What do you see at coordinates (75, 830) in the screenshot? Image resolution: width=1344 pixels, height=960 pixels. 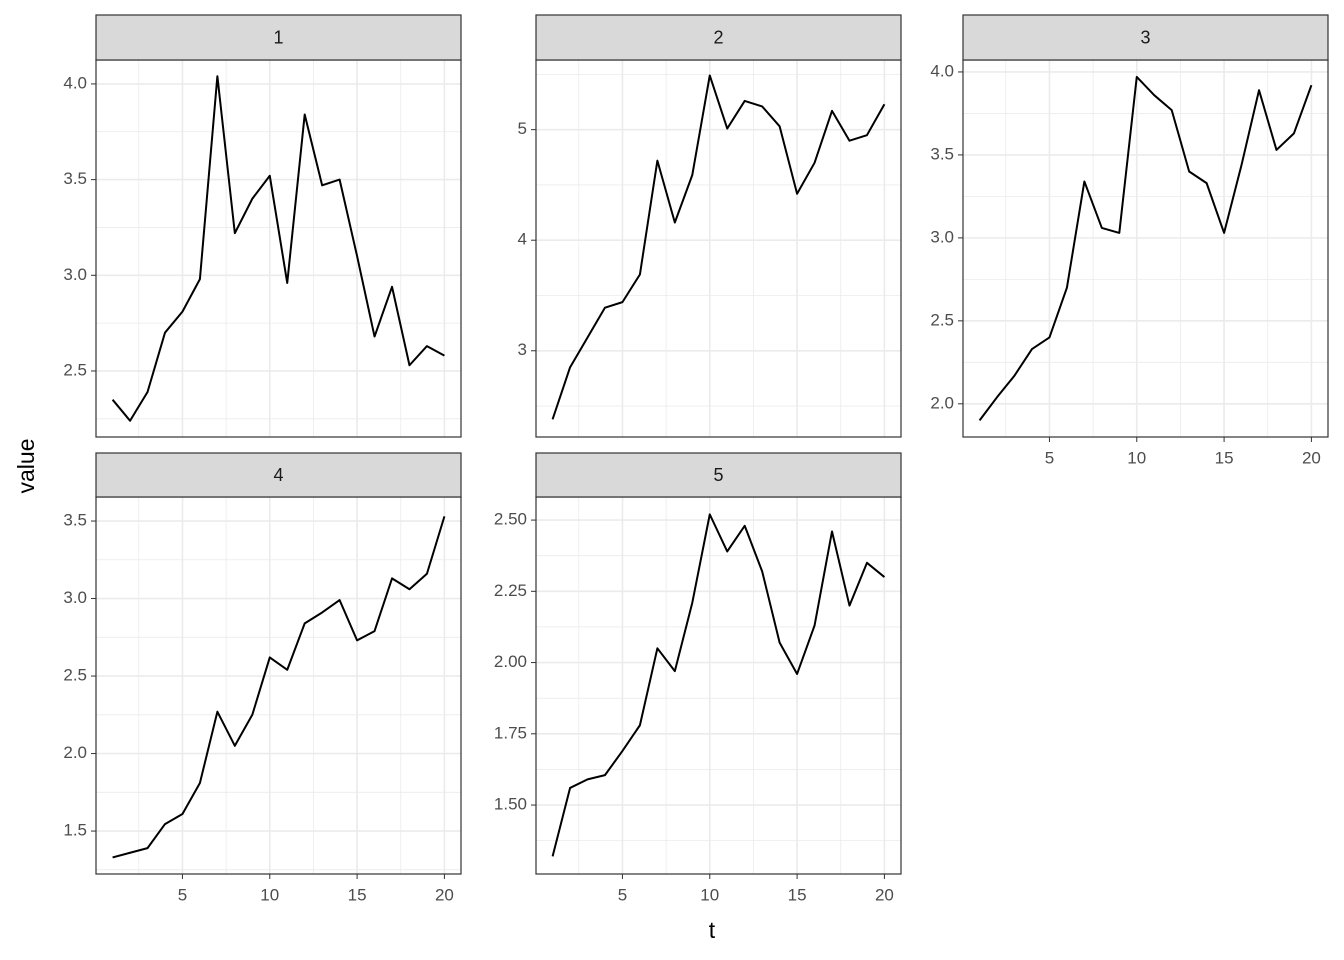 I see `y-tick-label: 1.5` at bounding box center [75, 830].